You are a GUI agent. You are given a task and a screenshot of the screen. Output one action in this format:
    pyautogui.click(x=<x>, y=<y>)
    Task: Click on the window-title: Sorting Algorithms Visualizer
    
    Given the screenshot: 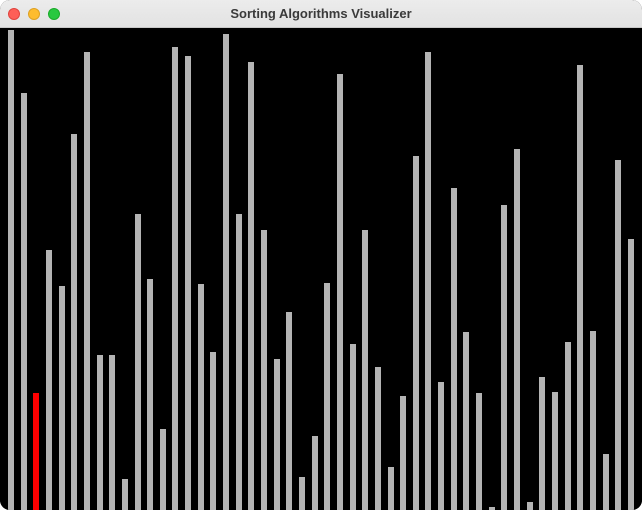 What is the action you would take?
    pyautogui.click(x=321, y=13)
    